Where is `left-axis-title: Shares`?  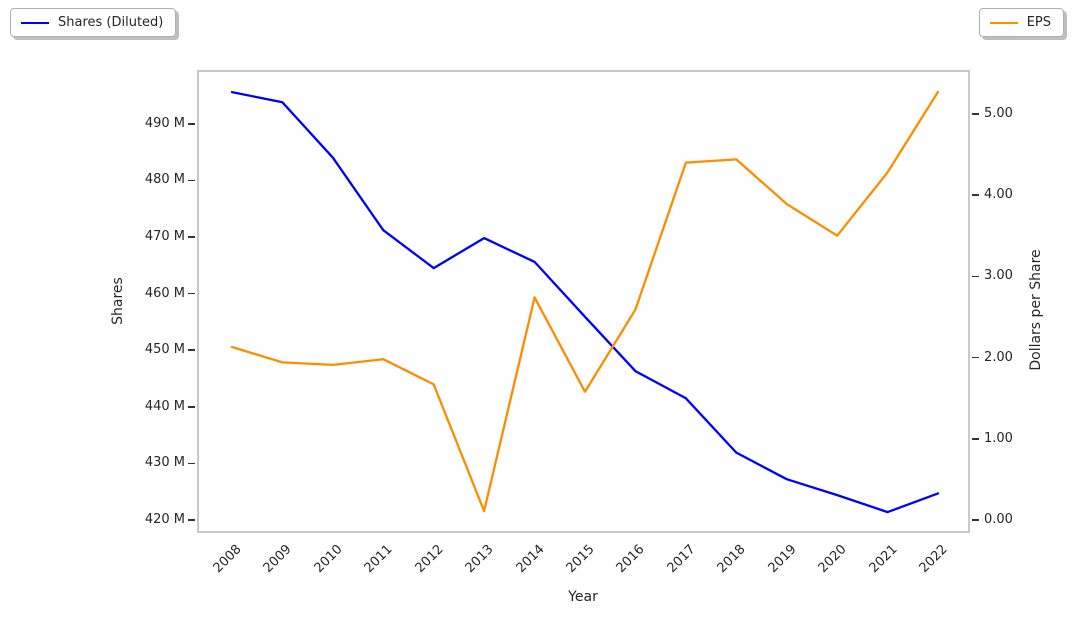 left-axis-title: Shares is located at coordinates (118, 301).